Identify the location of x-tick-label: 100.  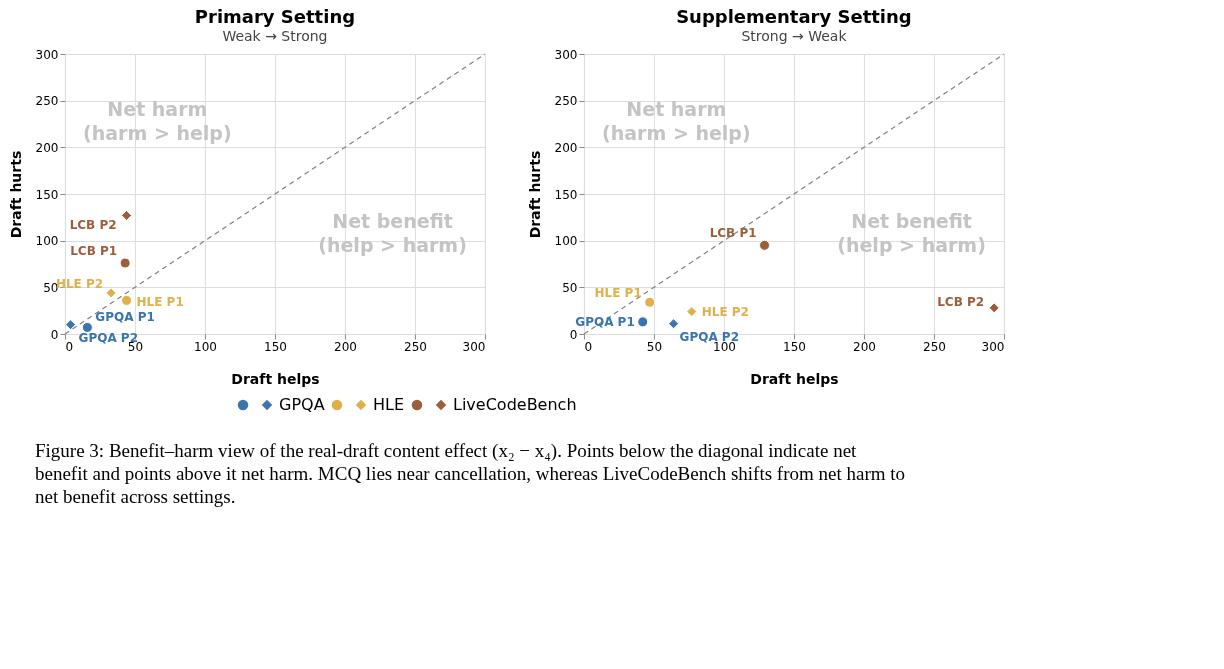
(205, 346).